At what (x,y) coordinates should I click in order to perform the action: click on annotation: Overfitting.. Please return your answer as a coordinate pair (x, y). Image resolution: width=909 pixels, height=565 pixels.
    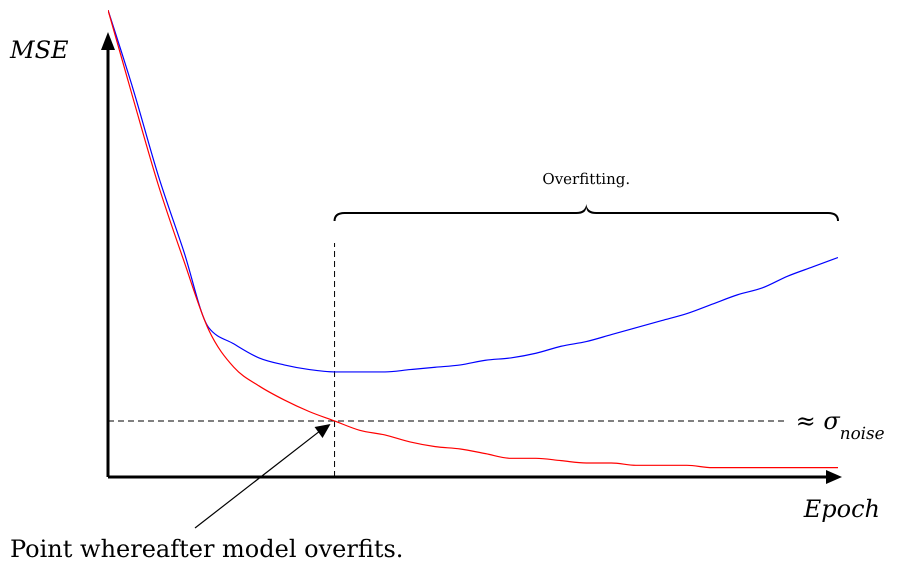
    Looking at the image, I should click on (586, 179).